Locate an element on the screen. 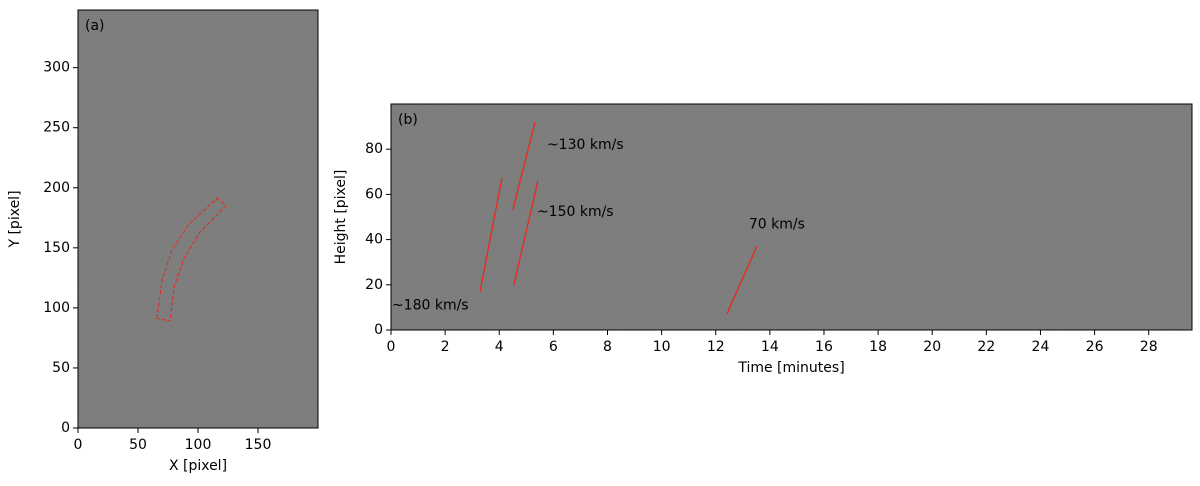 This screenshot has width=1200, height=486. y-tick-label: 300 is located at coordinates (56, 68).